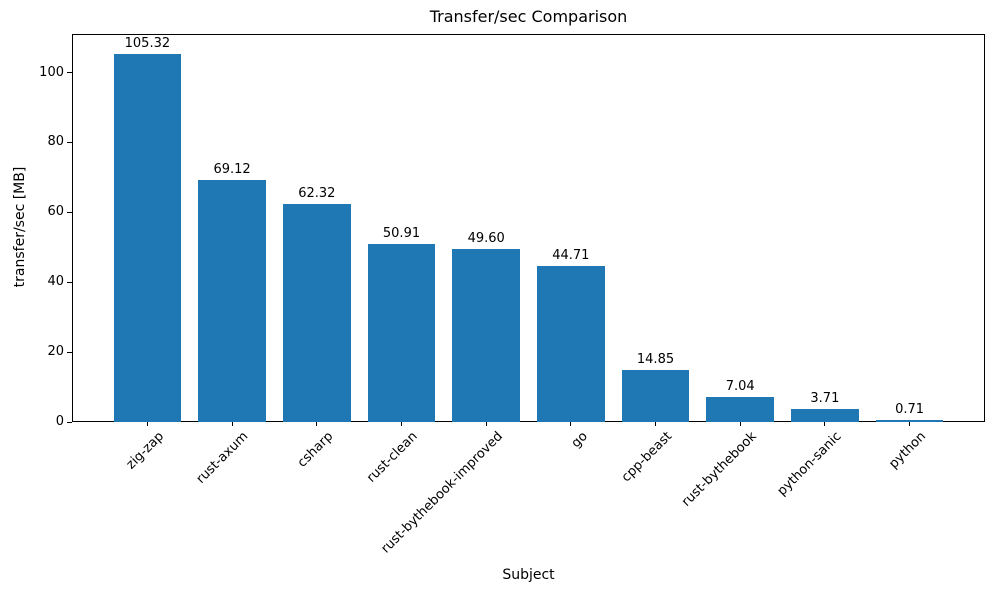 The image size is (1000, 600). Describe the element at coordinates (401, 333) in the screenshot. I see `bar-rust-clean` at that location.